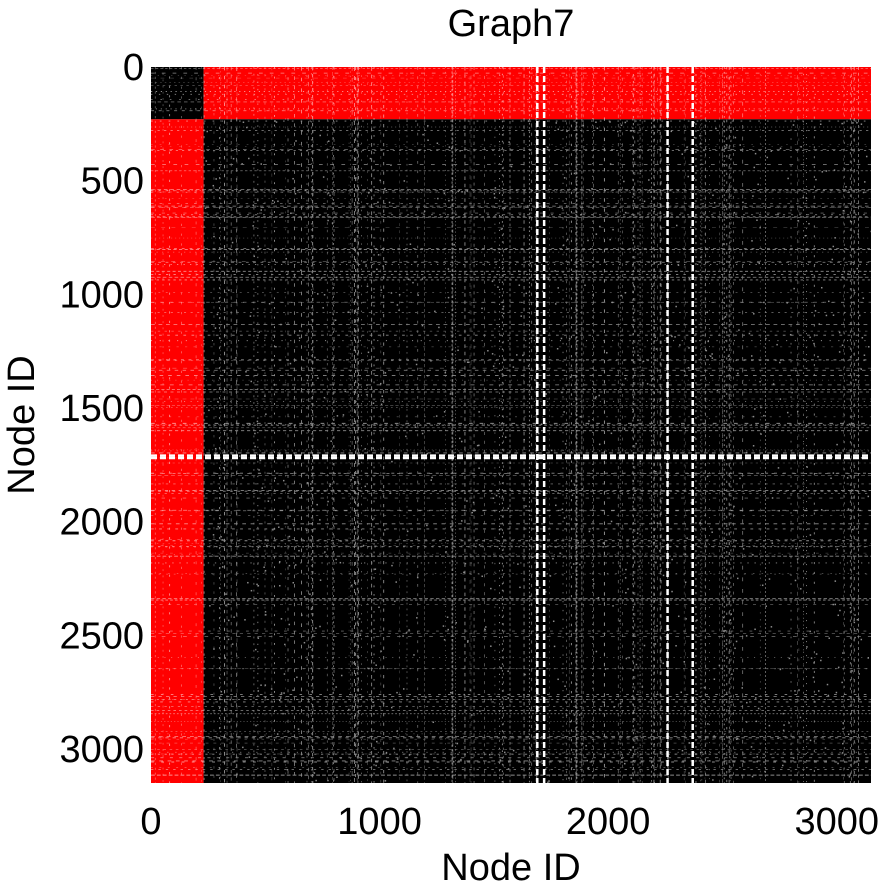 The image size is (887, 887). What do you see at coordinates (101, 636) in the screenshot?
I see `y-tick-label: 2500` at bounding box center [101, 636].